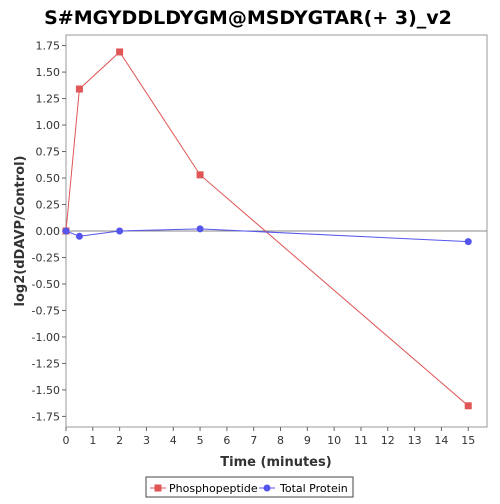 This screenshot has height=504, width=500. What do you see at coordinates (388, 440) in the screenshot?
I see `x-tick-label: 12` at bounding box center [388, 440].